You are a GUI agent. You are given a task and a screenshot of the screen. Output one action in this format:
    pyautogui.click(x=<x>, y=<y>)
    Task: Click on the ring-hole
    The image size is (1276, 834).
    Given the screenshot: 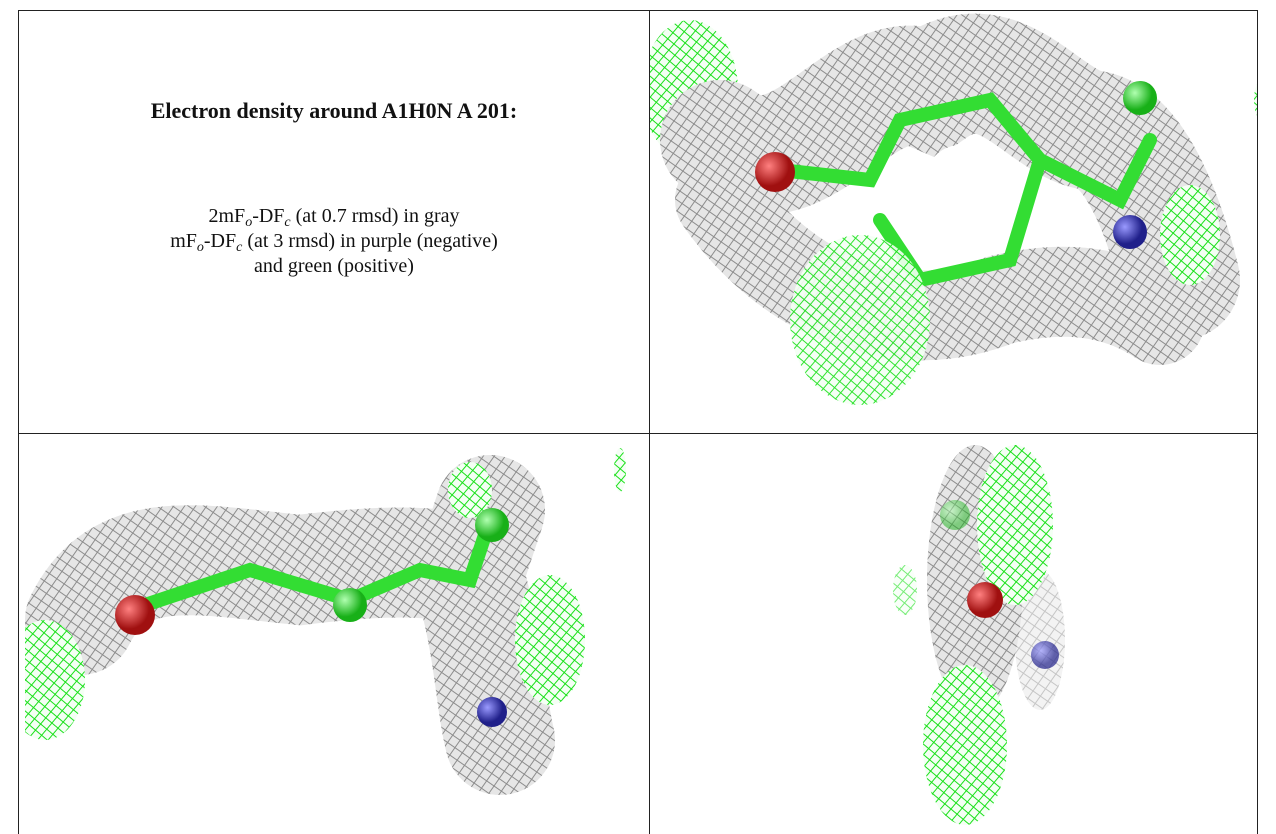 What is the action you would take?
    pyautogui.click(x=960, y=195)
    